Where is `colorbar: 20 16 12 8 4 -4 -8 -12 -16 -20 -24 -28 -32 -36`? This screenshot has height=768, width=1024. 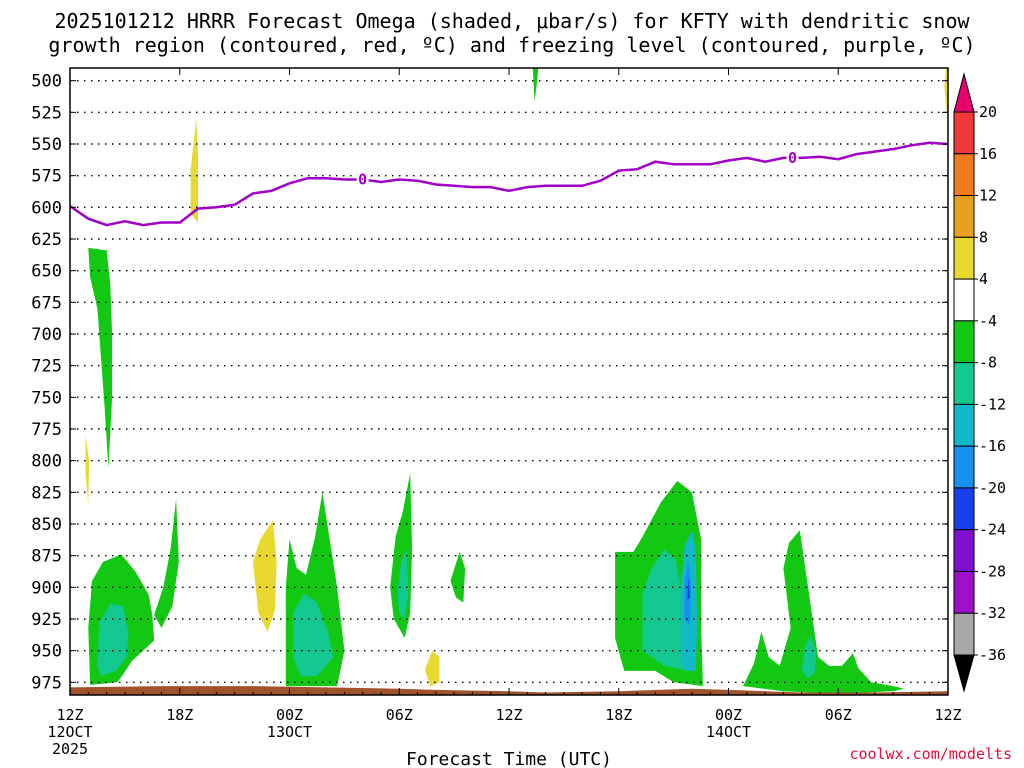
colorbar: 20 16 12 8 4 -4 -8 -12 -16 -20 -24 -28 -32 -36 is located at coordinates (979, 382).